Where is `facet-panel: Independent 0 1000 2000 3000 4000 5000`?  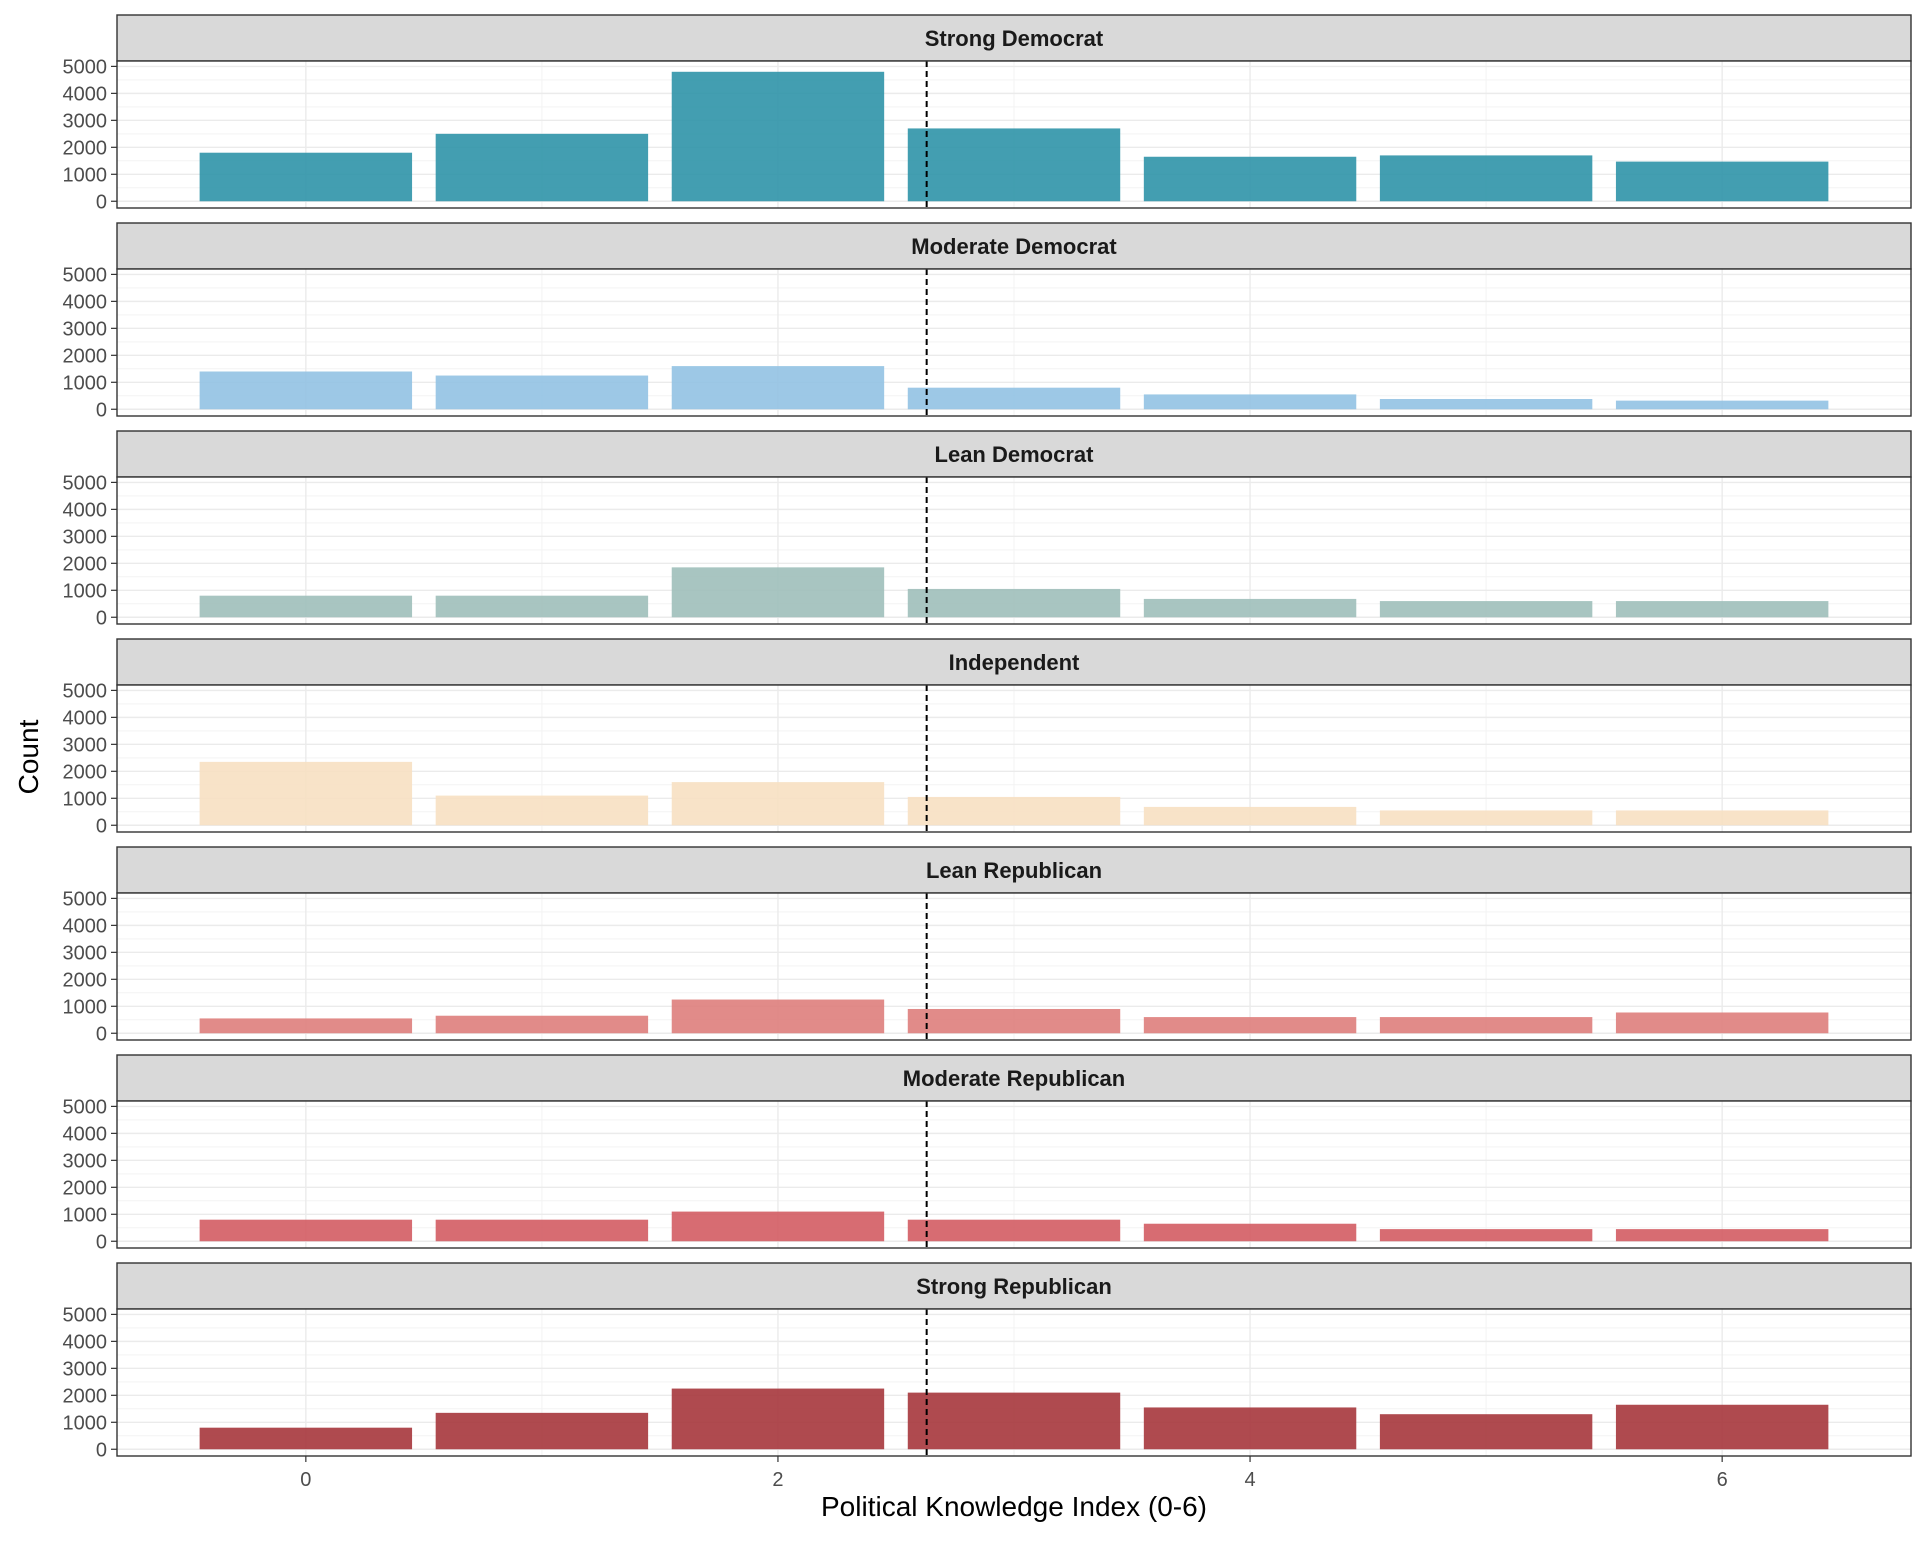 facet-panel: Independent 0 1000 2000 3000 4000 5000 is located at coordinates (987, 738).